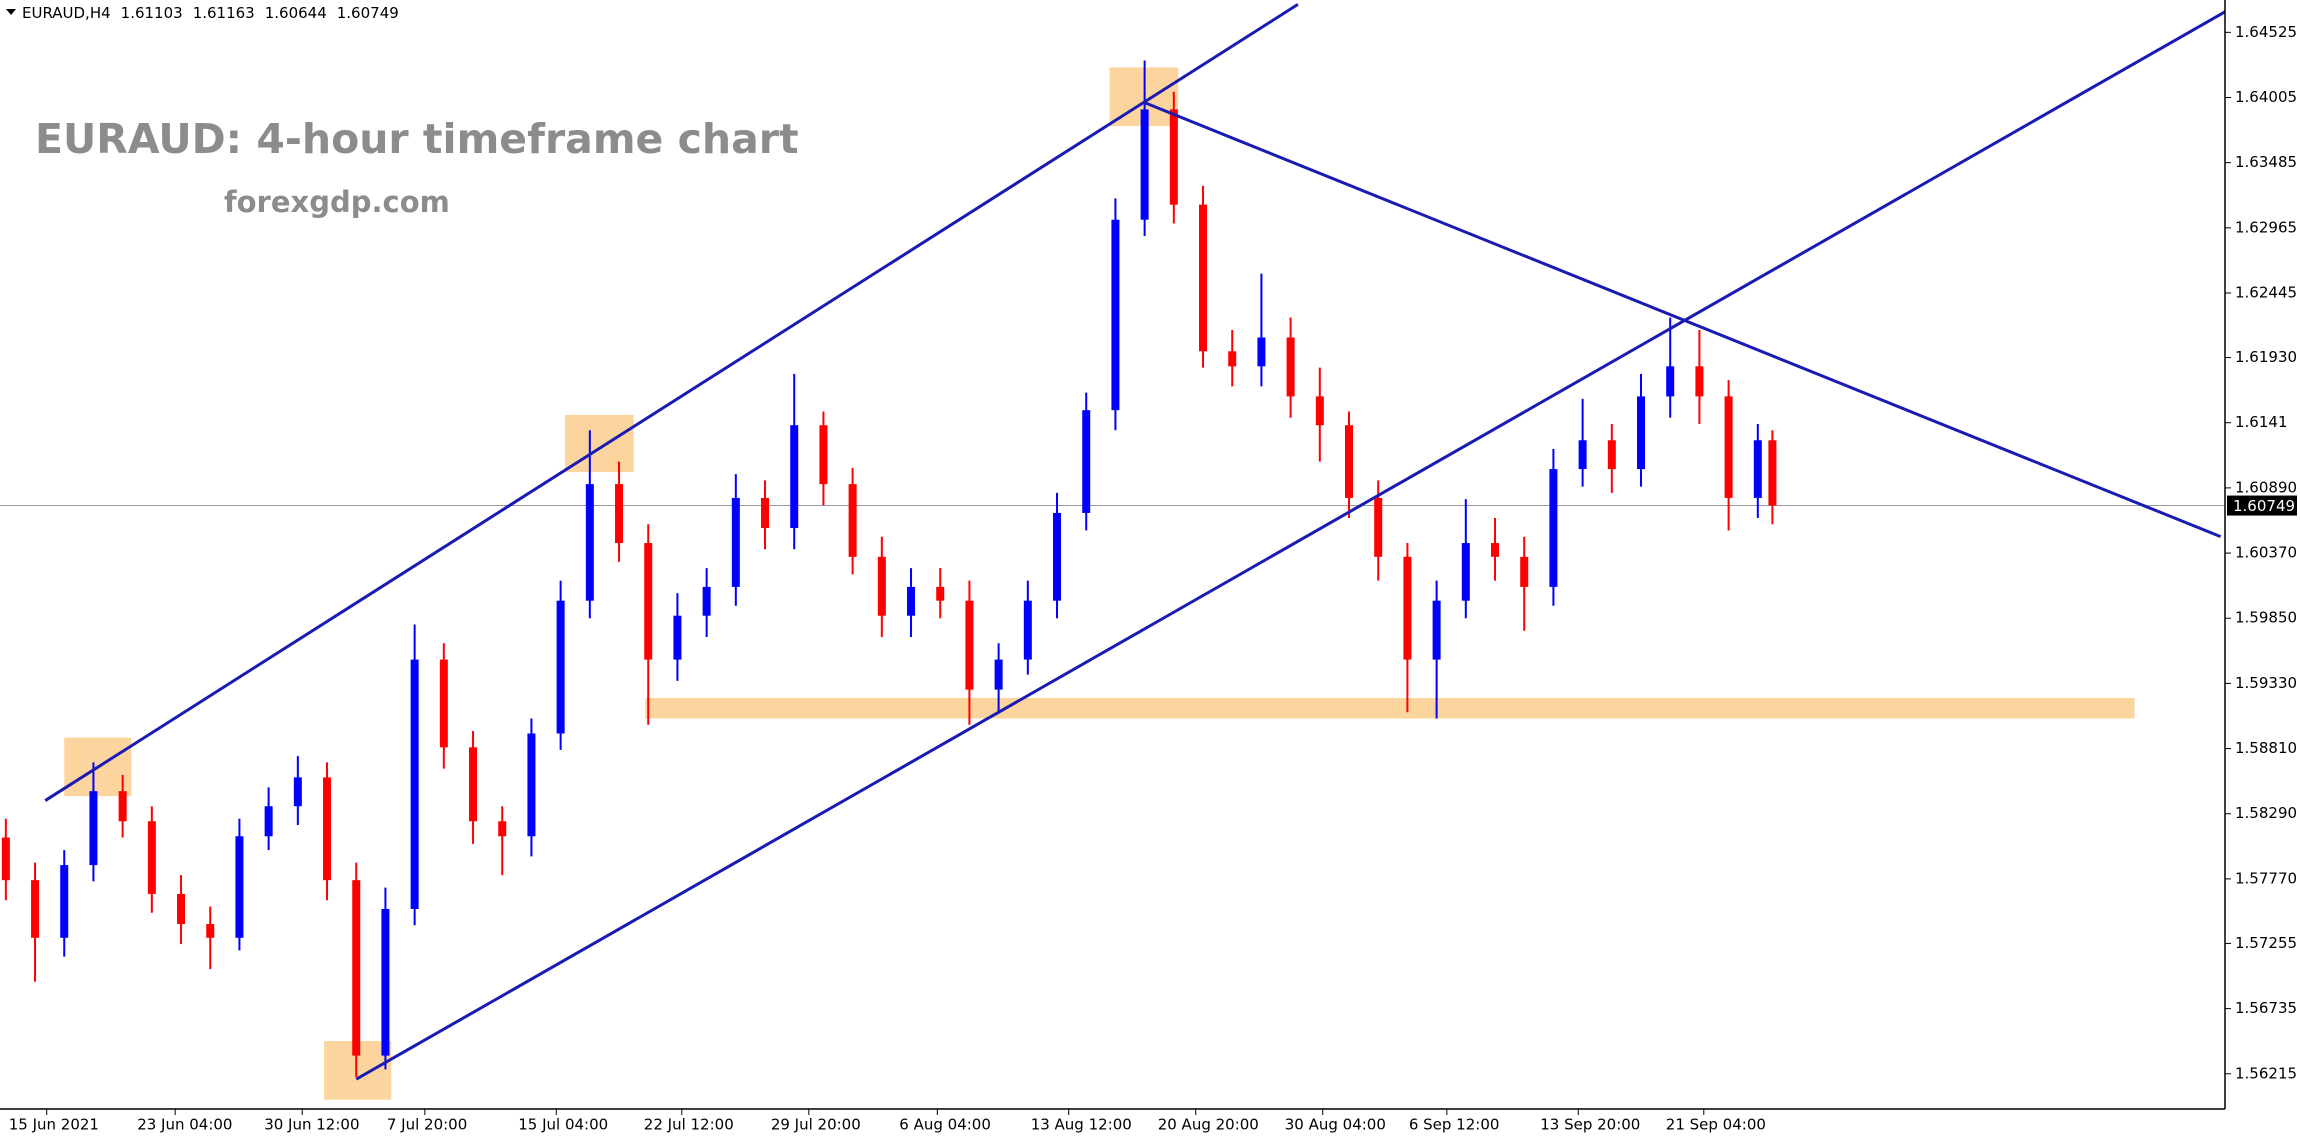  I want to click on x-tick-label: 30 Aug 04:00, so click(1335, 1125).